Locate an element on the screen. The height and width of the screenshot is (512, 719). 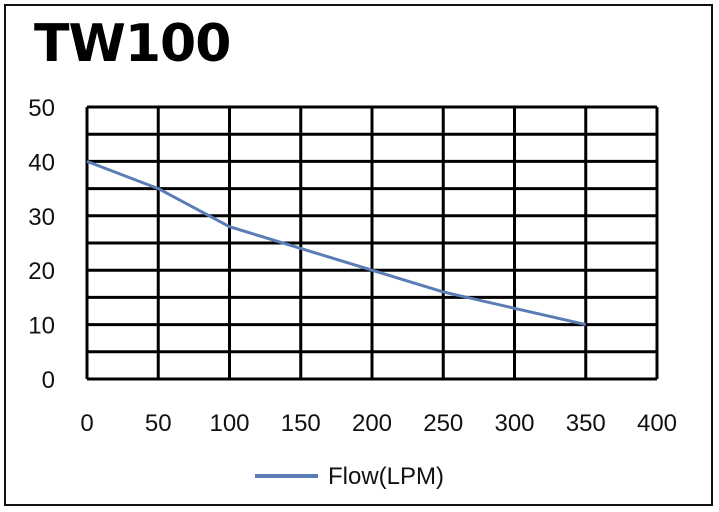
x-tick-label: 250 is located at coordinates (443, 423).